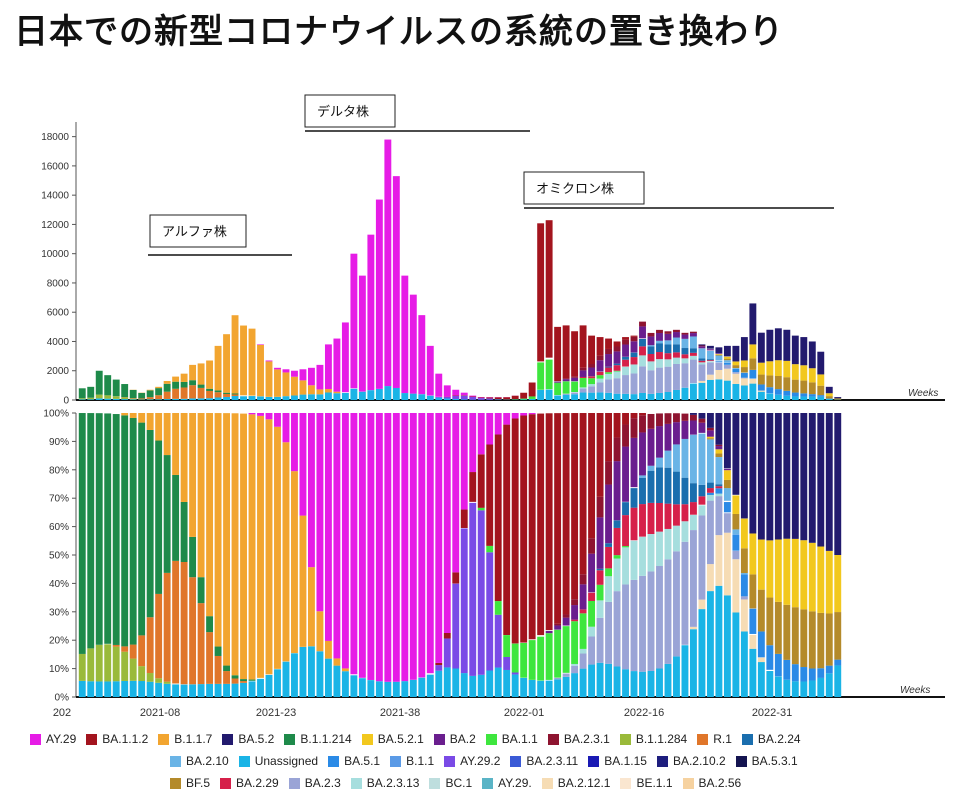 This screenshot has width=978, height=812. What do you see at coordinates (714, 739) in the screenshot?
I see `legend-item: R.1` at bounding box center [714, 739].